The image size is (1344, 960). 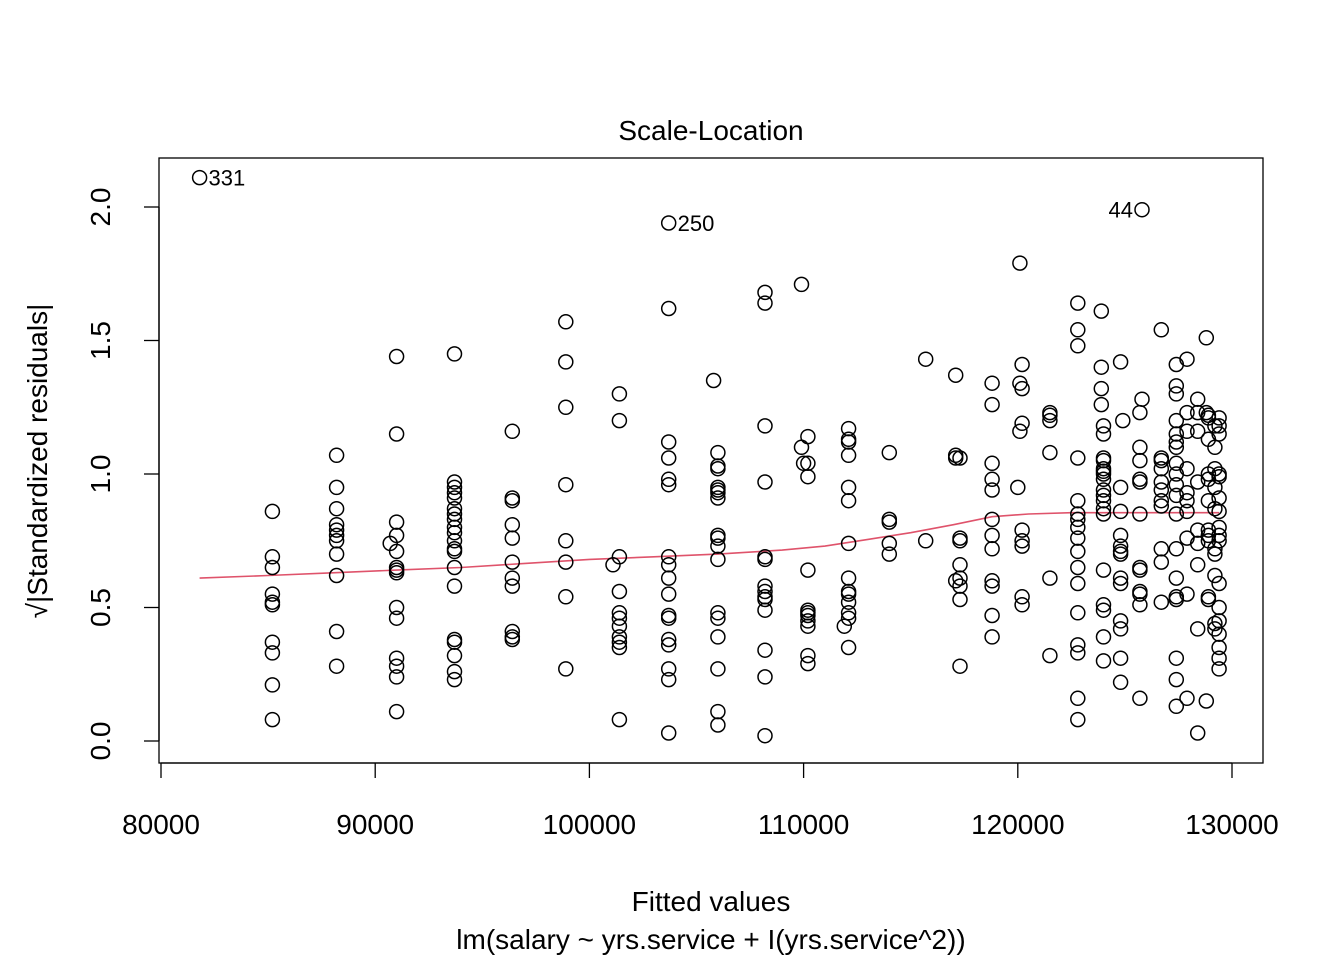 What do you see at coordinates (375, 824) in the screenshot?
I see `x-tick-label: 90000` at bounding box center [375, 824].